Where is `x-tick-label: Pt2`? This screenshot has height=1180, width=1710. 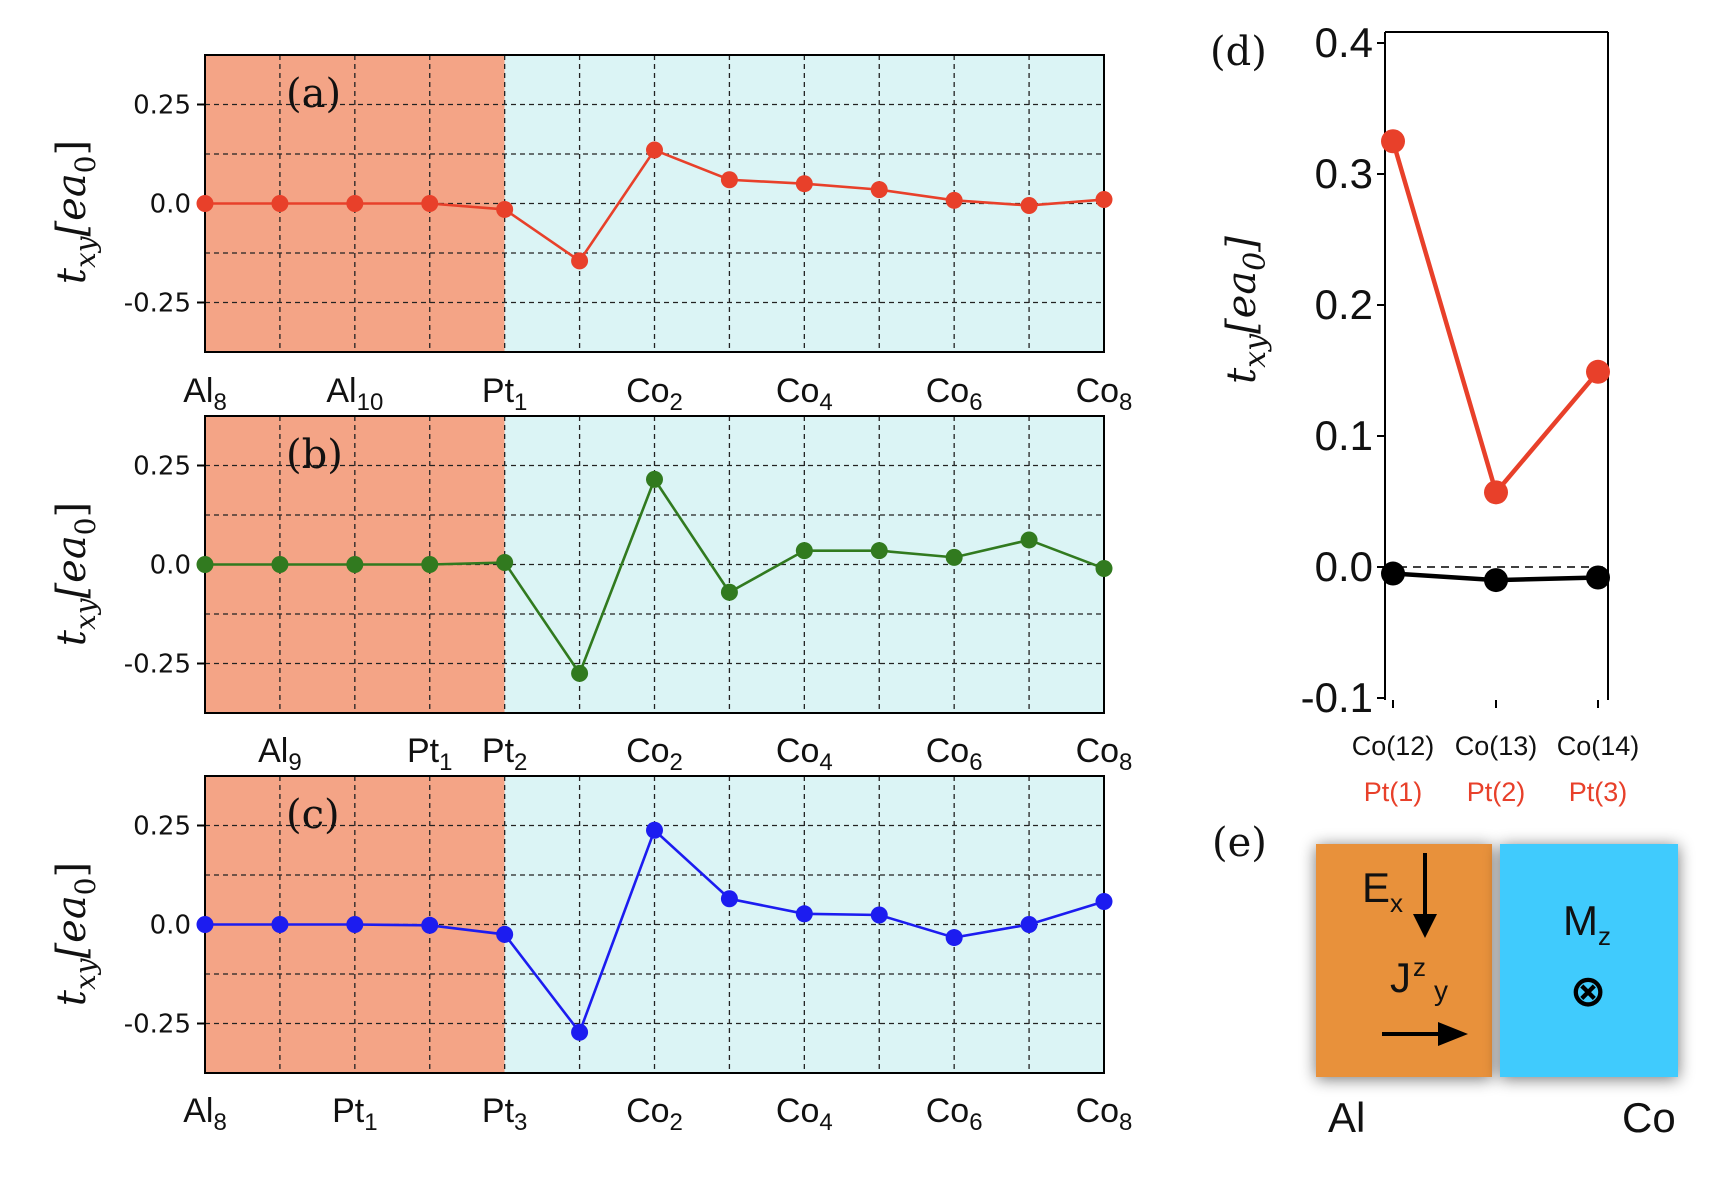 x-tick-label: Pt2 is located at coordinates (504, 754).